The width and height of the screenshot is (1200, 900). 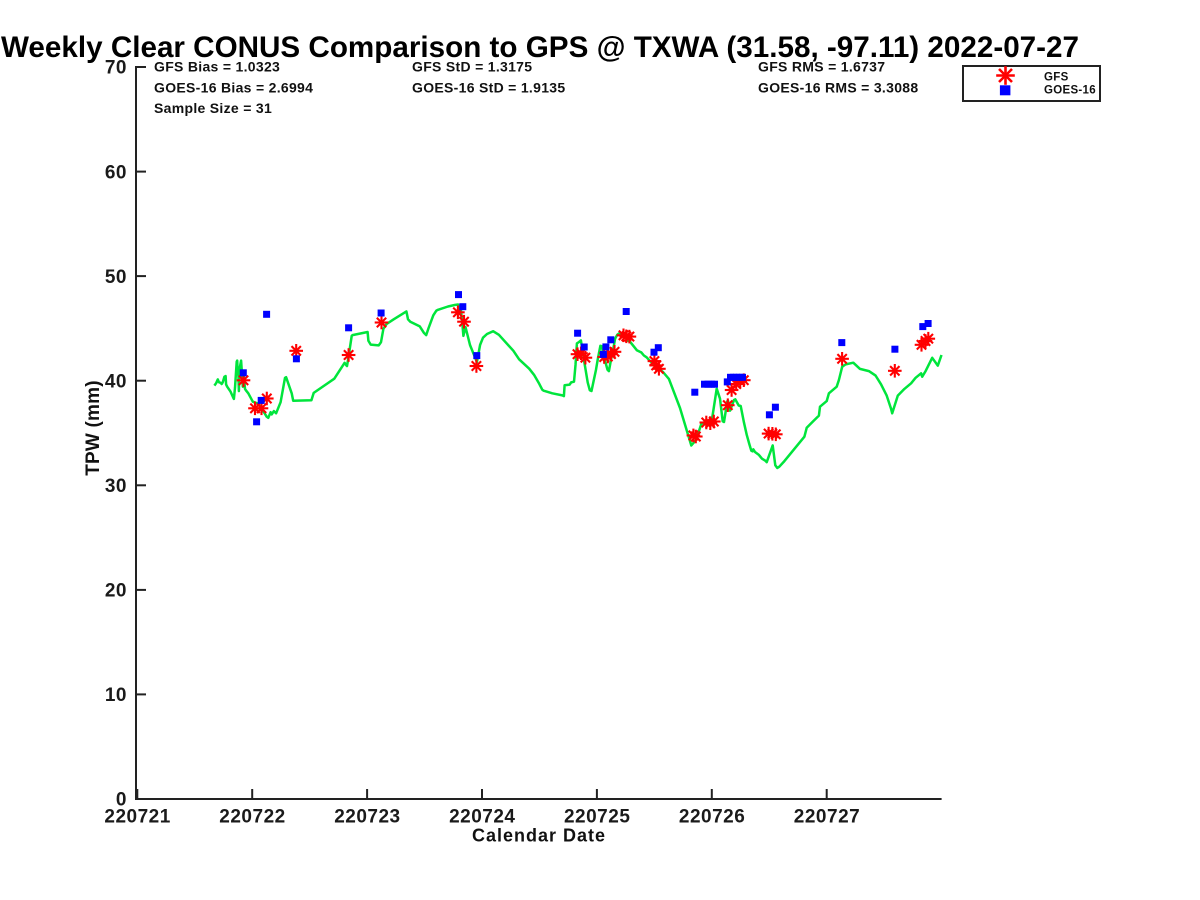 What do you see at coordinates (121, 800) in the screenshot?
I see `svg-text: 0` at bounding box center [121, 800].